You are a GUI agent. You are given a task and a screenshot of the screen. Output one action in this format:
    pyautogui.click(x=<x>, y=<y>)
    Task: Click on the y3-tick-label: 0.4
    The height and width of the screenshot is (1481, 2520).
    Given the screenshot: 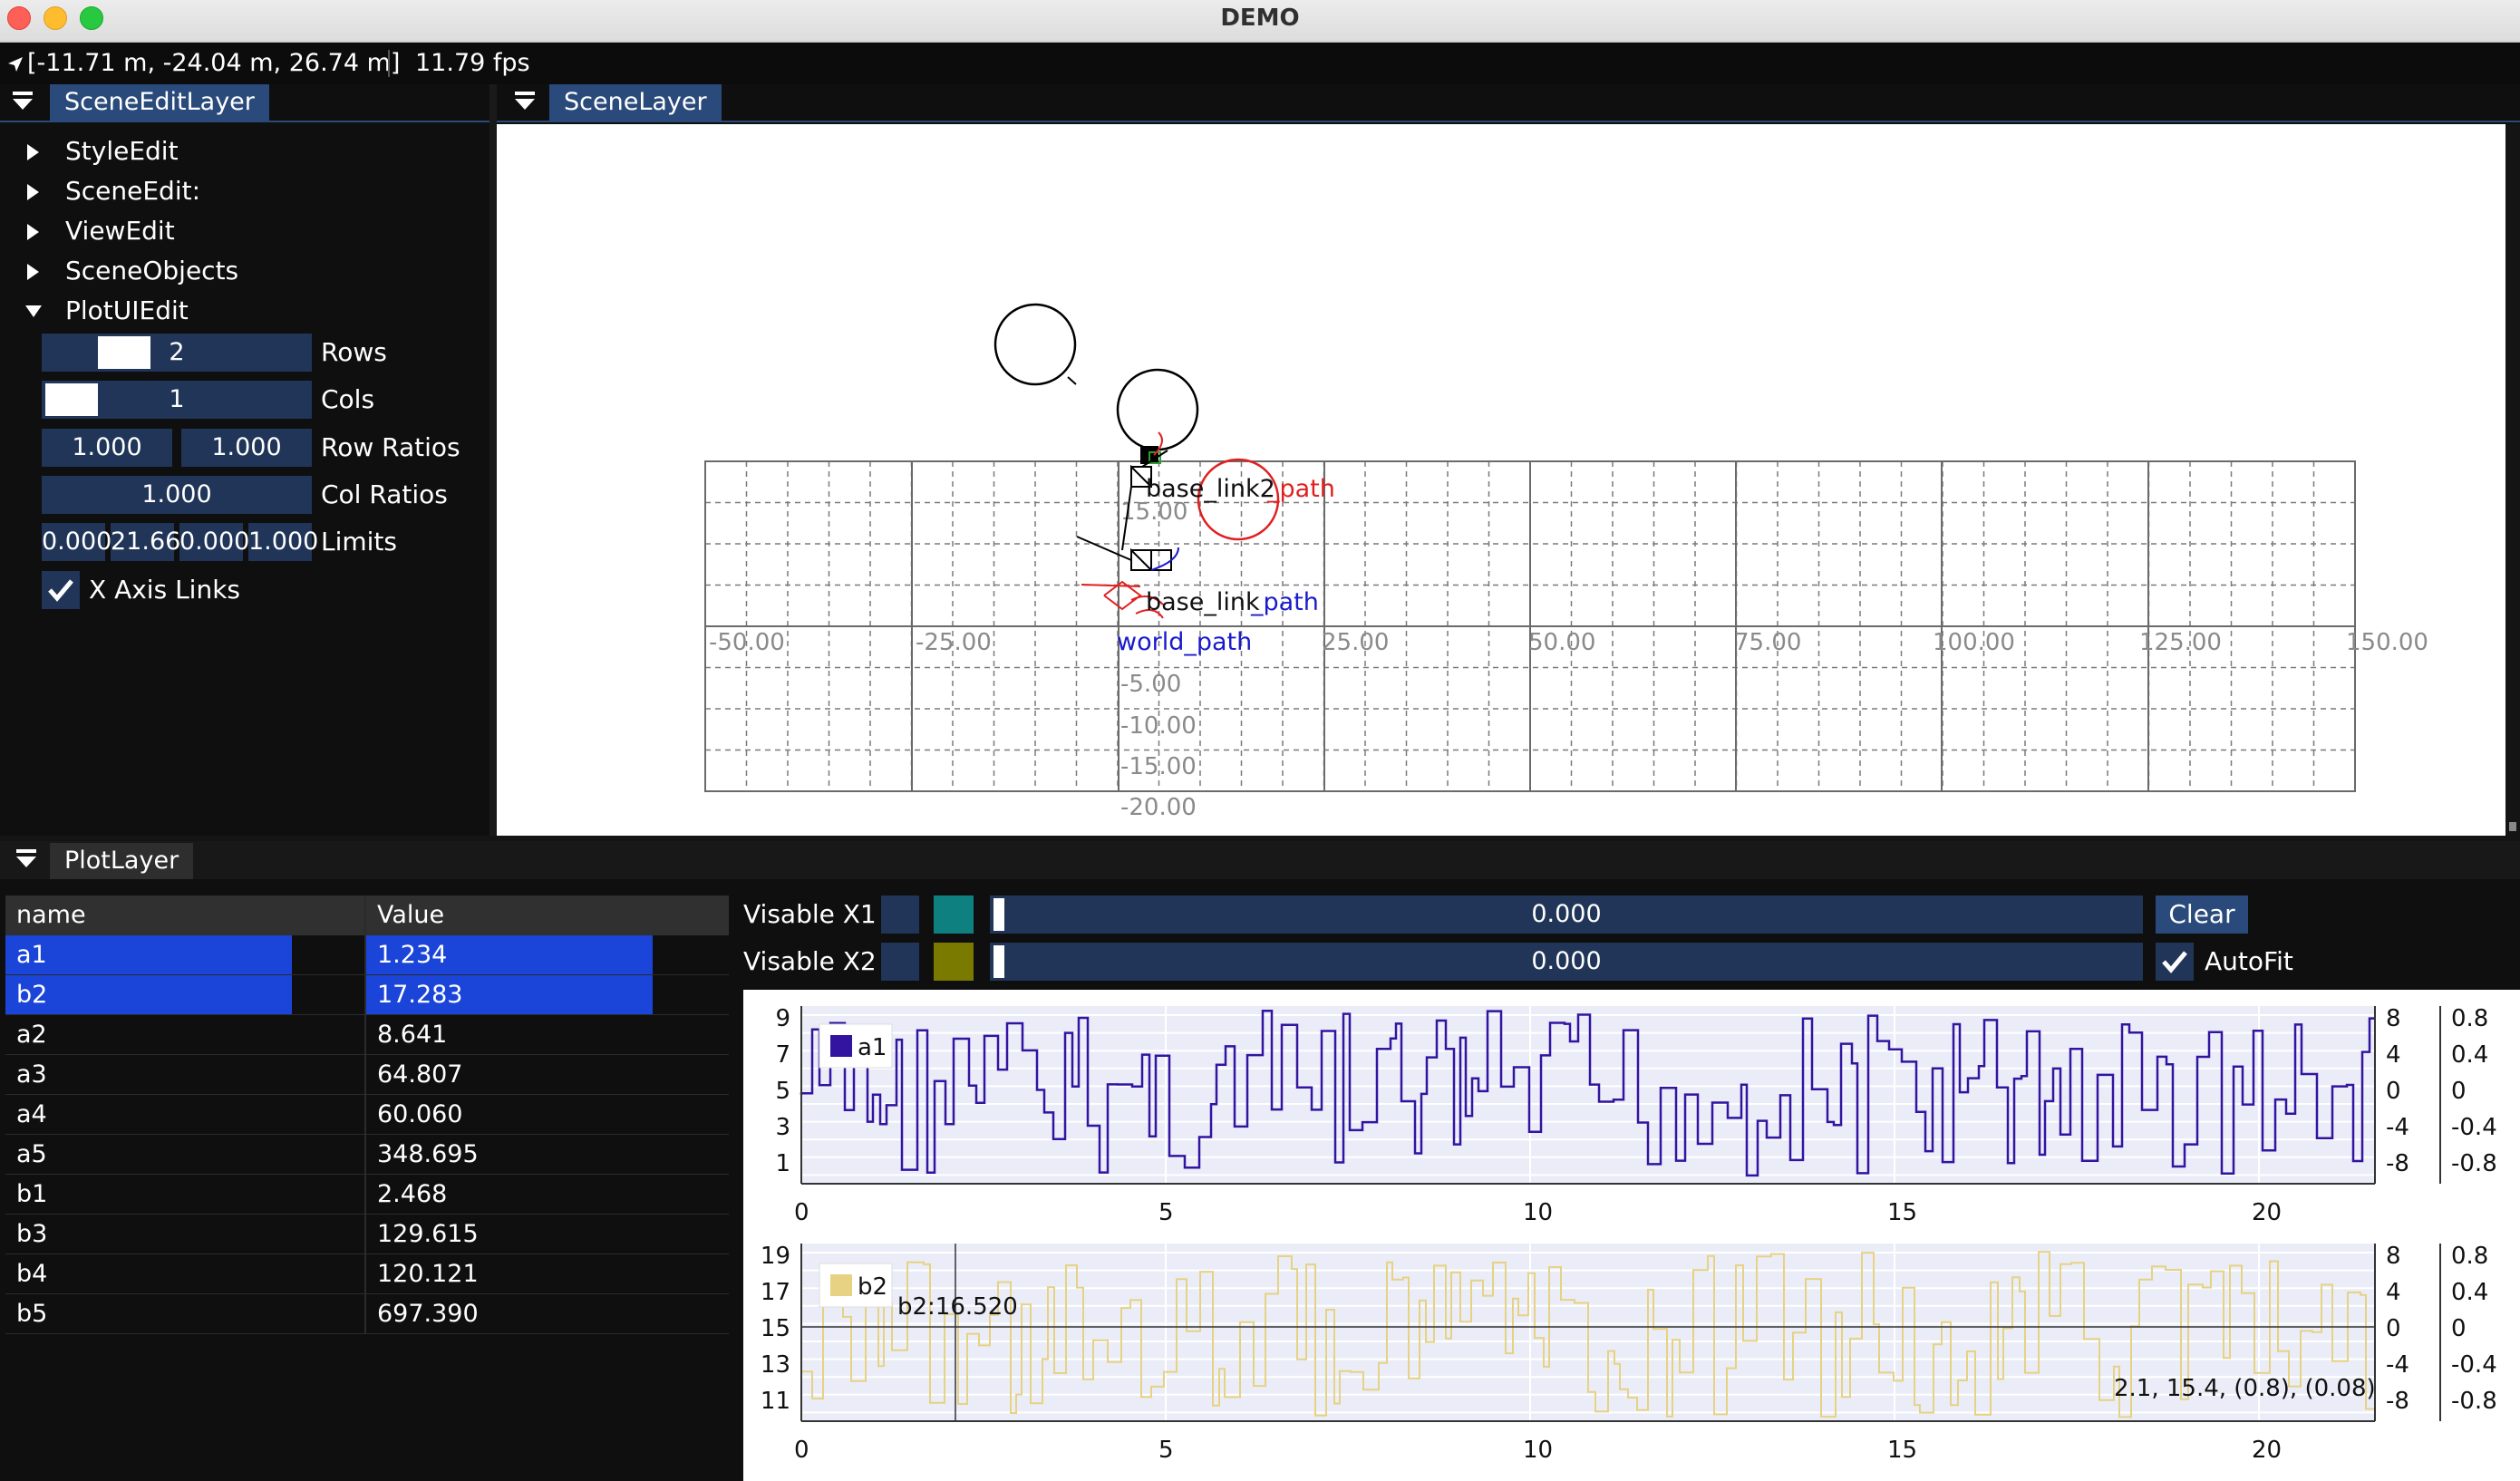 What is the action you would take?
    pyautogui.click(x=2470, y=1292)
    